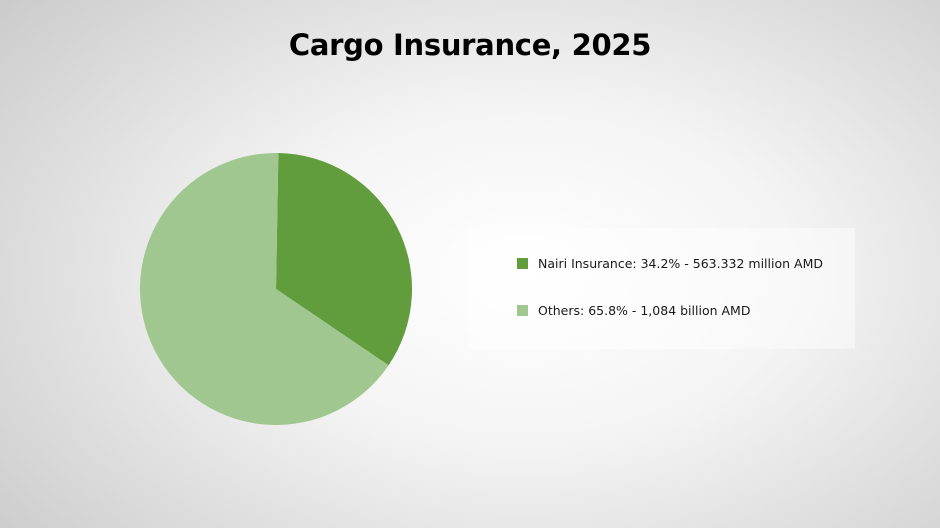  Describe the element at coordinates (644, 310) in the screenshot. I see `legend-label-others: Others: 65.8% - 1,084 billion AMD` at that location.